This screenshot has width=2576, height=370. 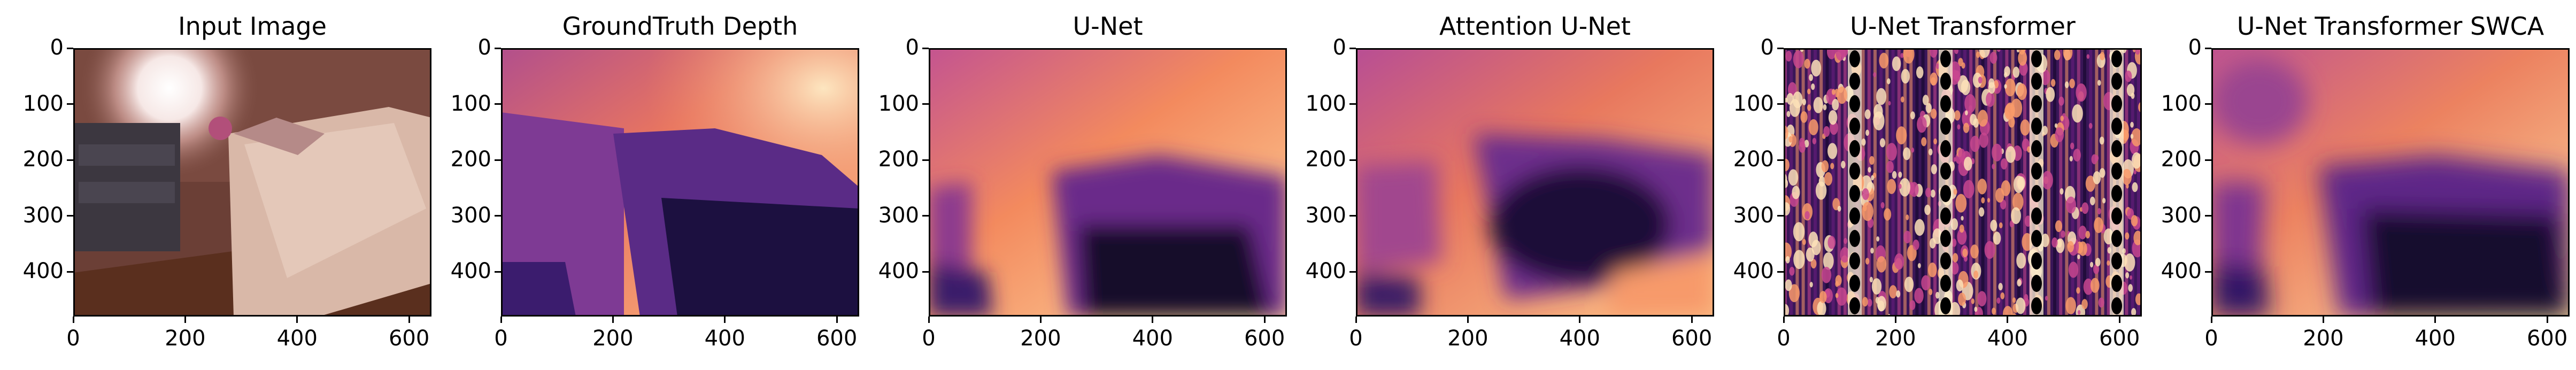 I want to click on panel-title-unett: U-Net Transformer, so click(x=1963, y=26).